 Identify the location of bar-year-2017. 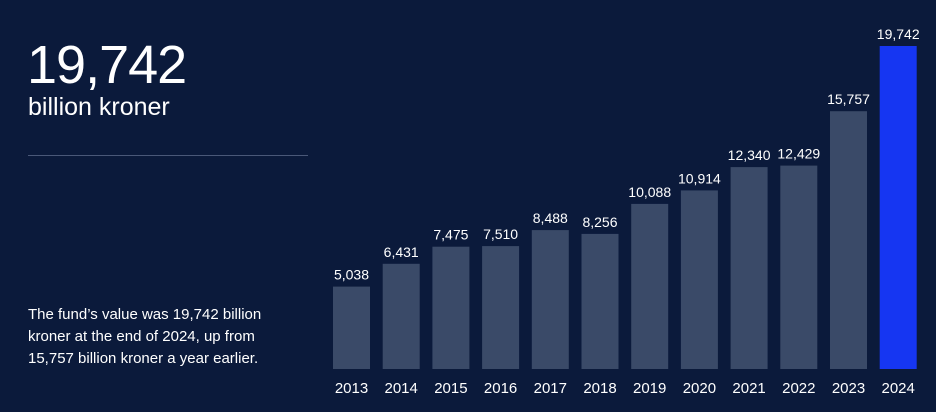
(550, 299).